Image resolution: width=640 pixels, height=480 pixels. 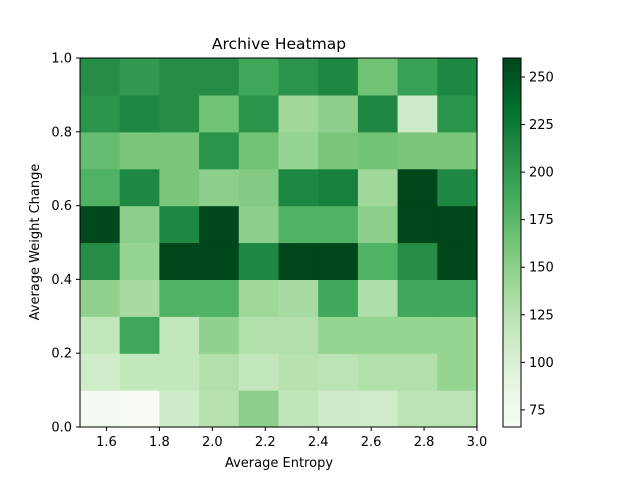 What do you see at coordinates (512, 242) in the screenshot?
I see `colorbar` at bounding box center [512, 242].